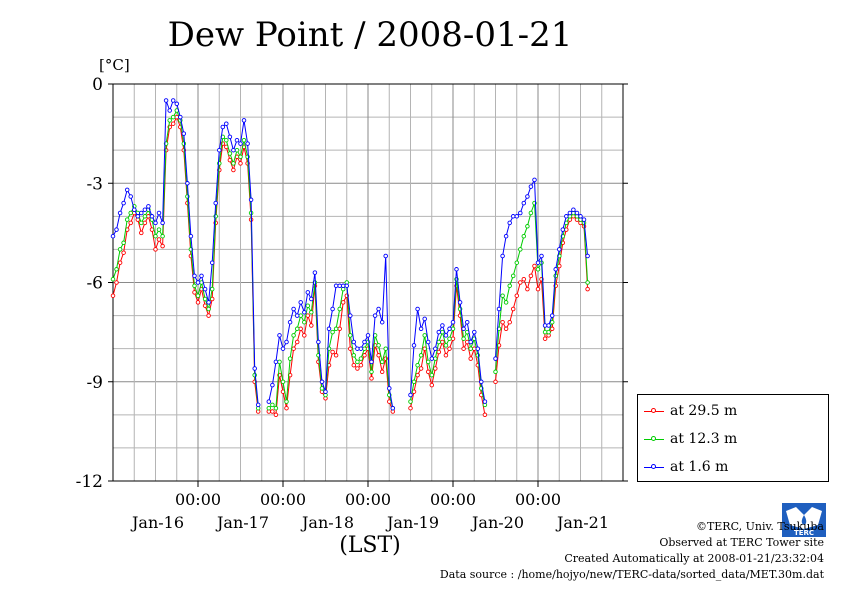  What do you see at coordinates (97, 85) in the screenshot?
I see `y-tick-label: 0` at bounding box center [97, 85].